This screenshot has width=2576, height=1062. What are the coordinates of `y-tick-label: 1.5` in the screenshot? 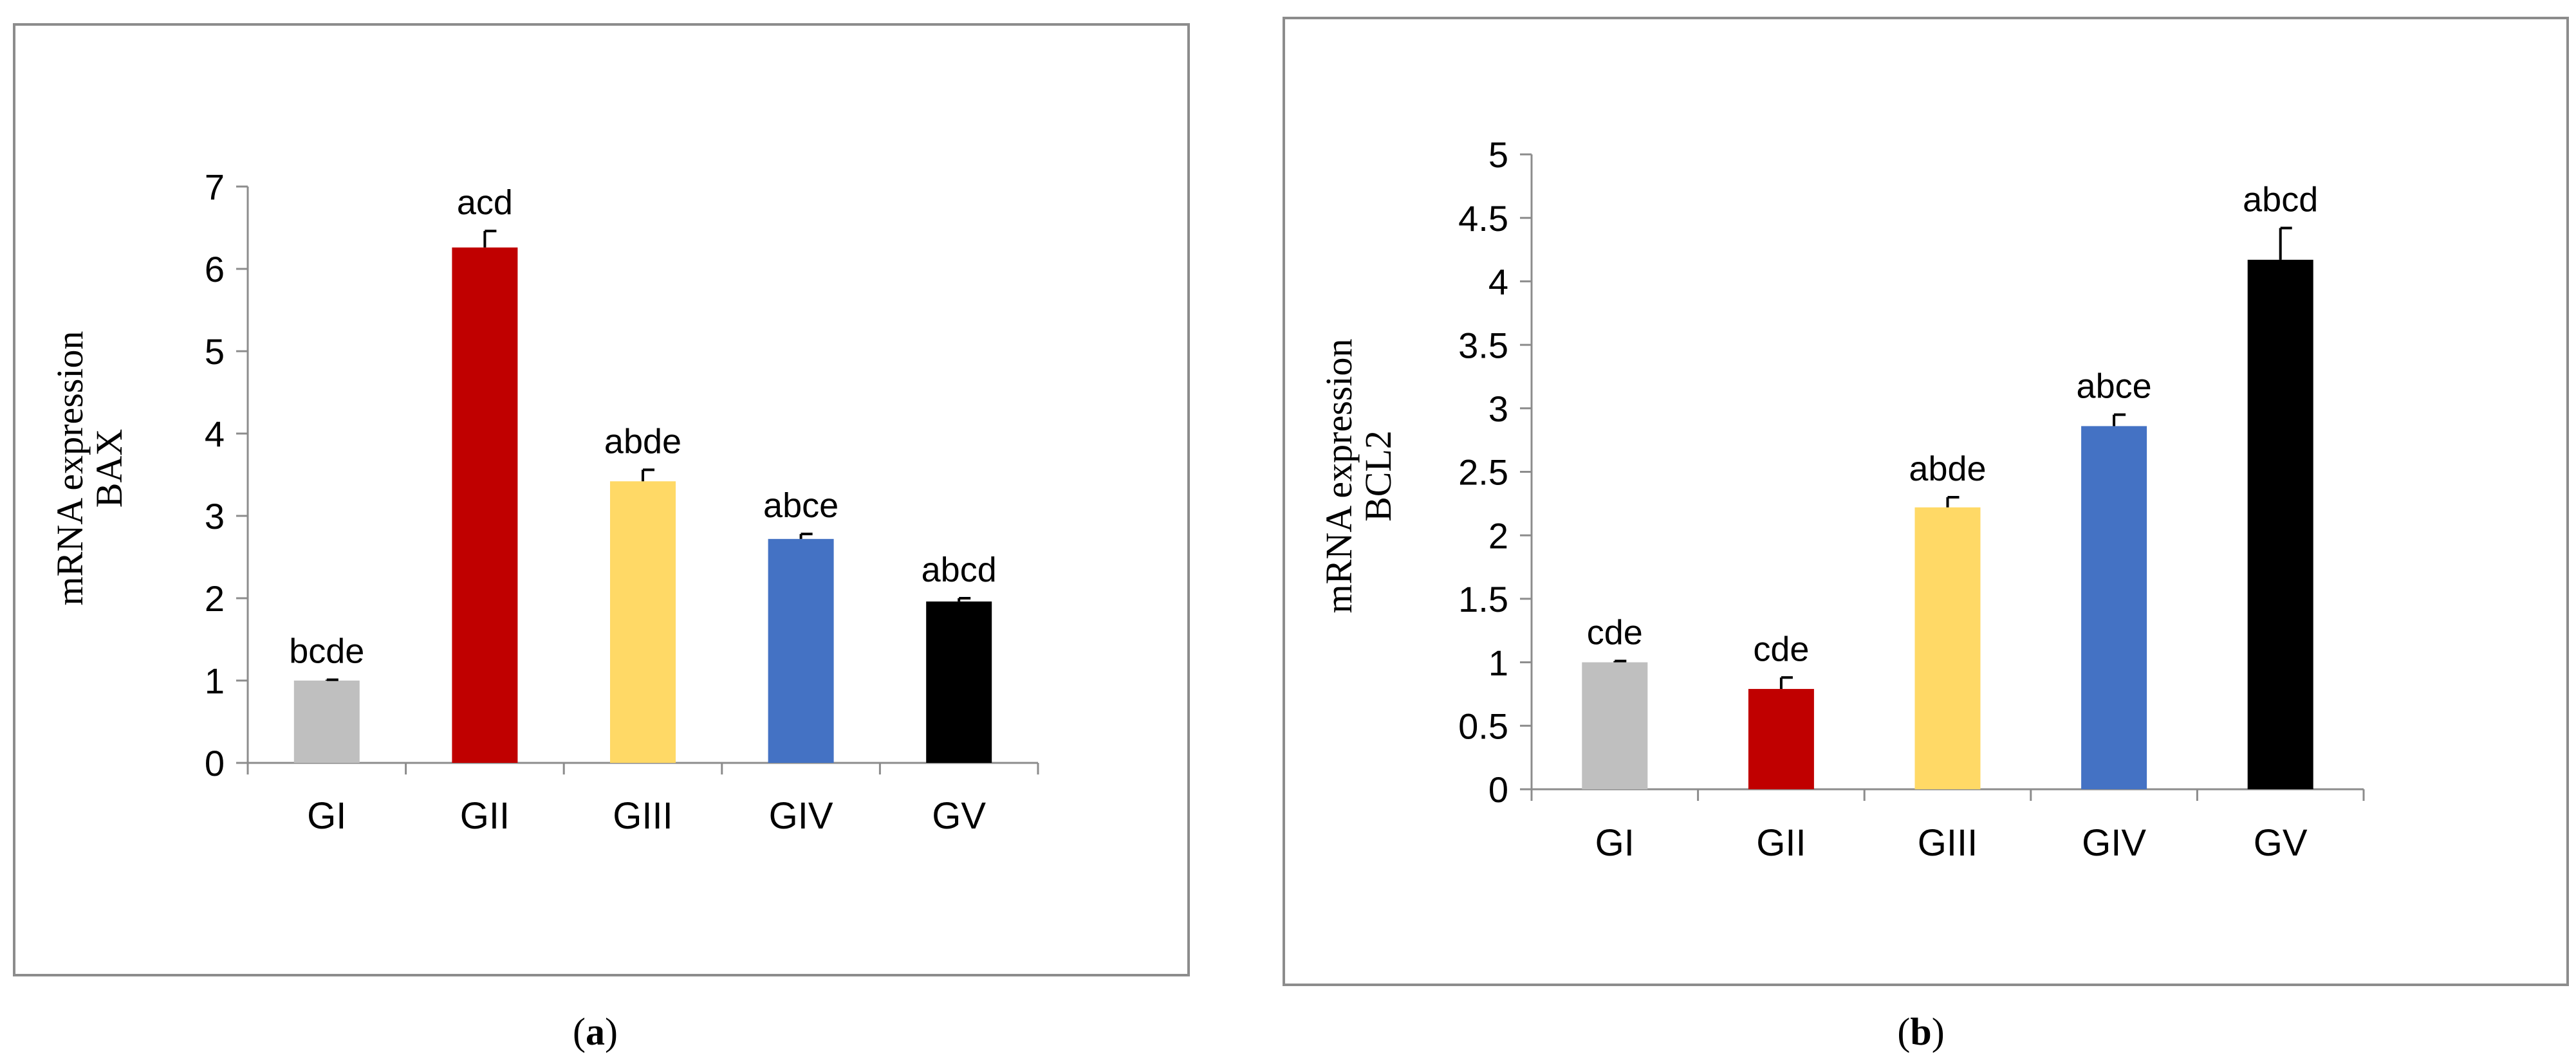 It's located at (1483, 599).